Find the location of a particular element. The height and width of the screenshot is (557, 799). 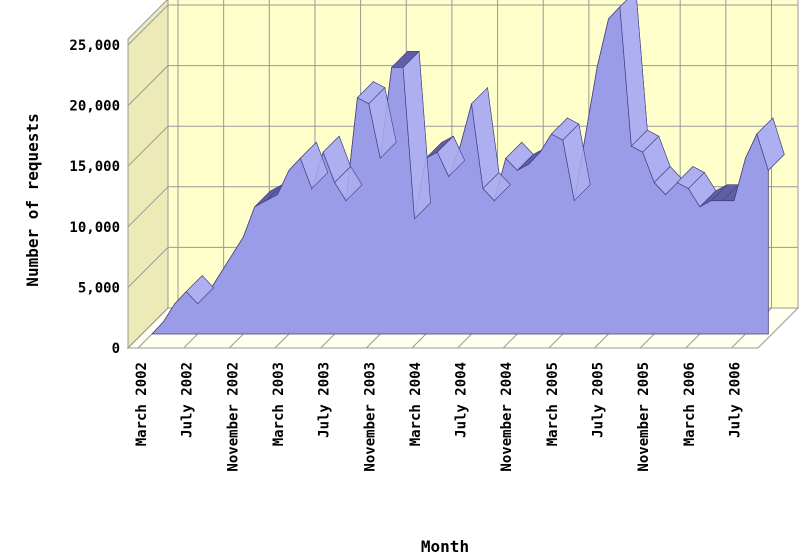

x-tick-label: March 2004 is located at coordinates (416, 404).